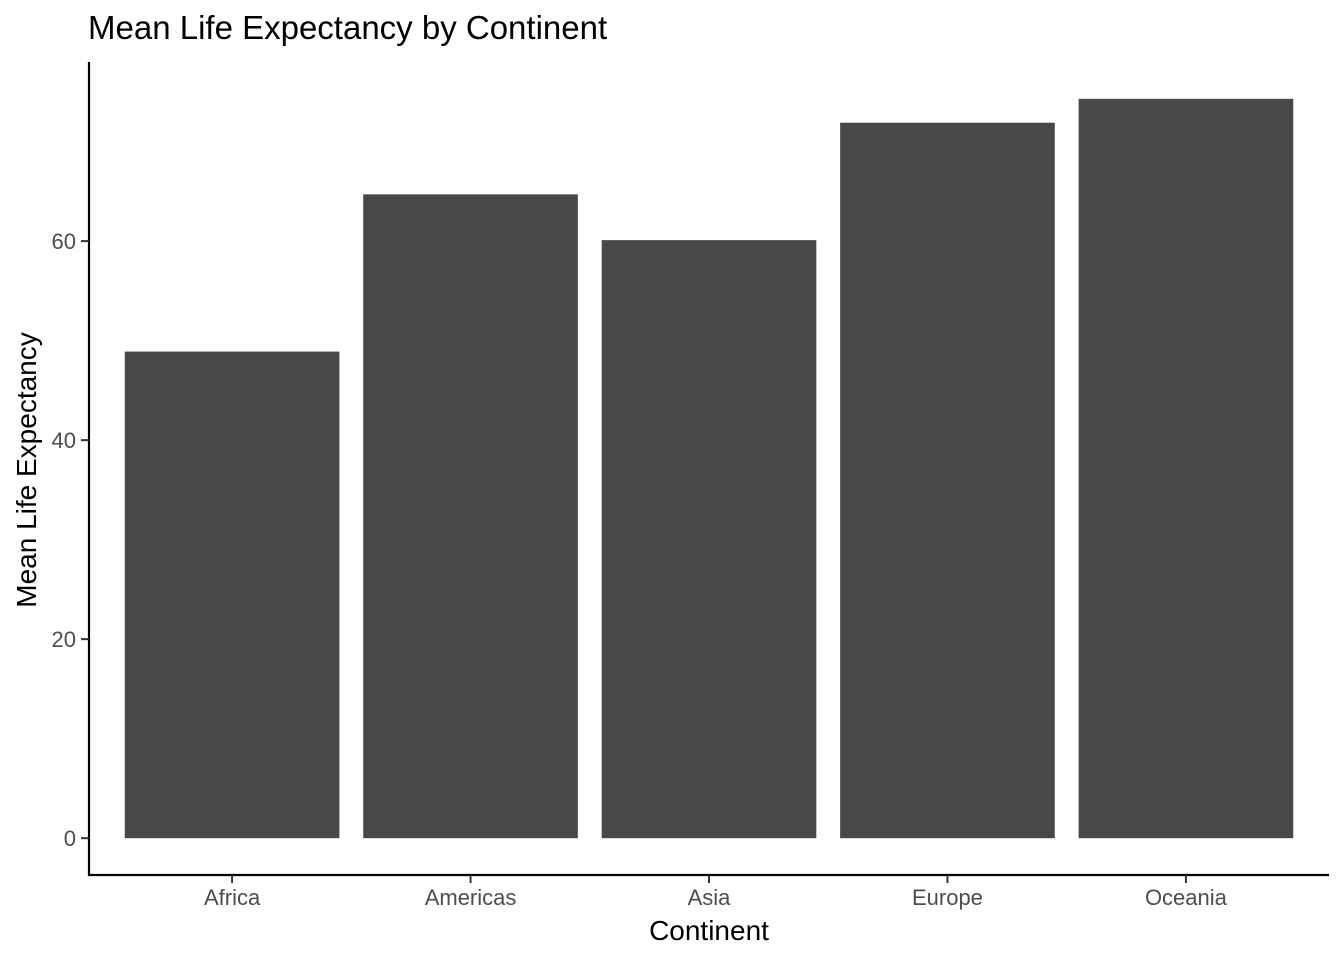 Image resolution: width=1344 pixels, height=960 pixels. What do you see at coordinates (232, 595) in the screenshot?
I see `bar-africa` at bounding box center [232, 595].